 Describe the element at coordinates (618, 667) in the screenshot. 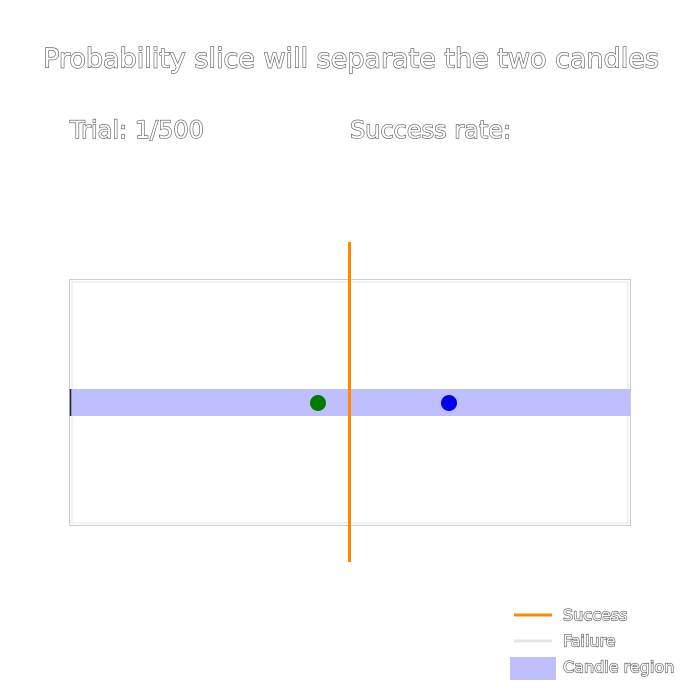

I see `legend-region: Candle region` at that location.